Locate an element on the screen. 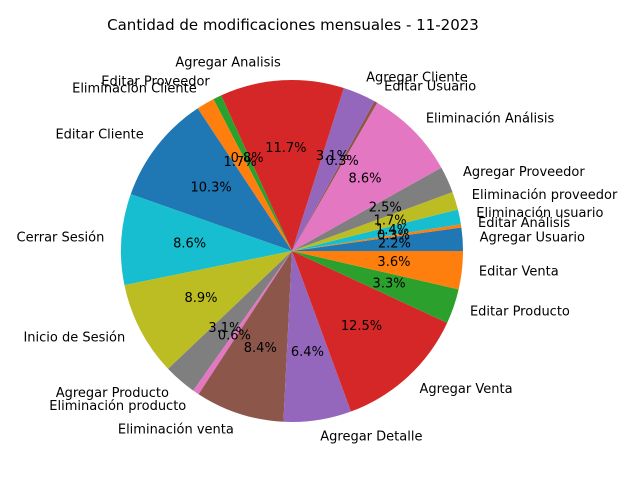 The height and width of the screenshot is (480, 640). slice-label-agregar-cliente: Agregar Cliente is located at coordinates (417, 78).